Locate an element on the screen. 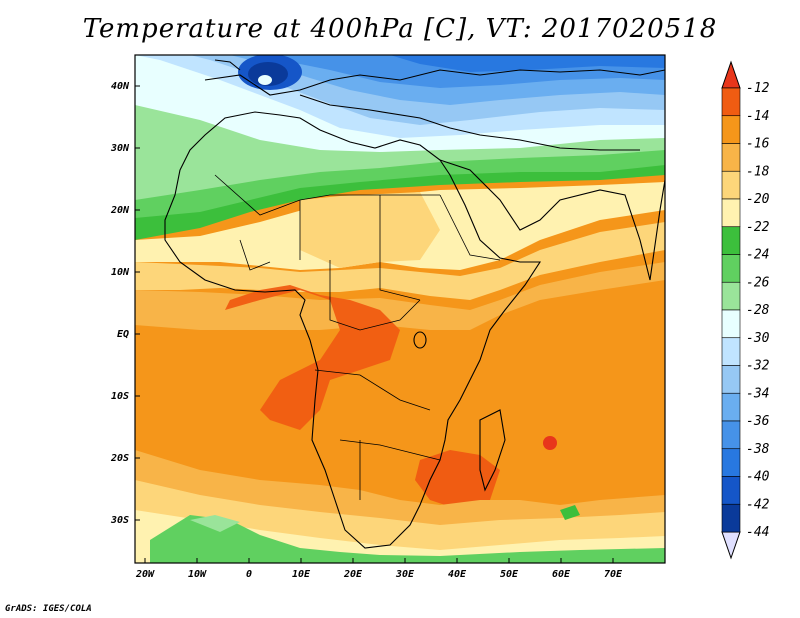 The height and width of the screenshot is (618, 800). y-tick-label: 20S is located at coordinates (119, 458).